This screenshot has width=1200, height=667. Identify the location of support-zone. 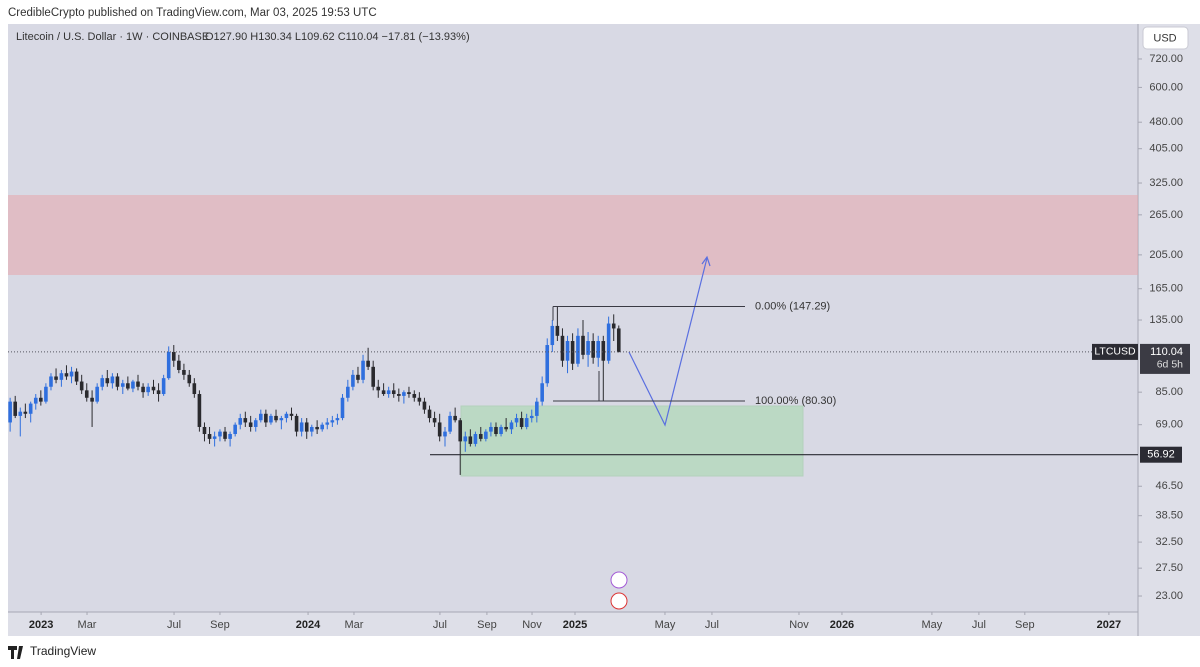
(632, 441).